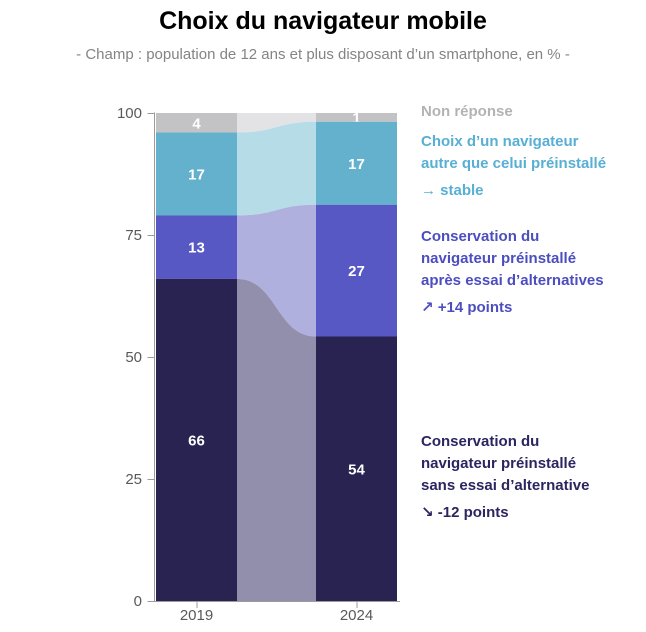 This screenshot has width=646, height=632. What do you see at coordinates (133, 235) in the screenshot?
I see `y-tick-label-75: 75` at bounding box center [133, 235].